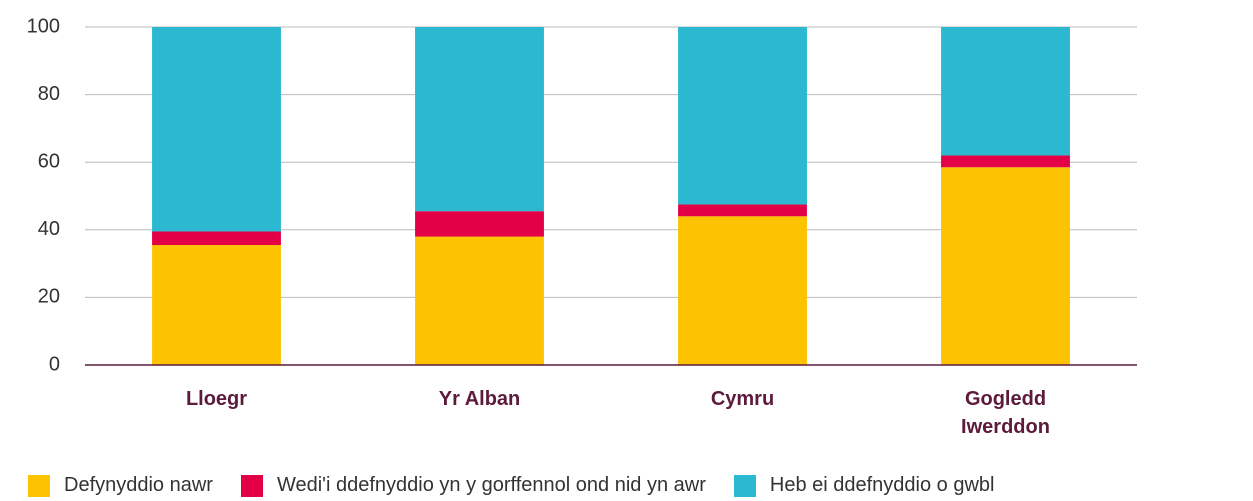 This screenshot has width=1253, height=501. I want to click on legend-item: Defynyddio nawr, so click(120, 485).